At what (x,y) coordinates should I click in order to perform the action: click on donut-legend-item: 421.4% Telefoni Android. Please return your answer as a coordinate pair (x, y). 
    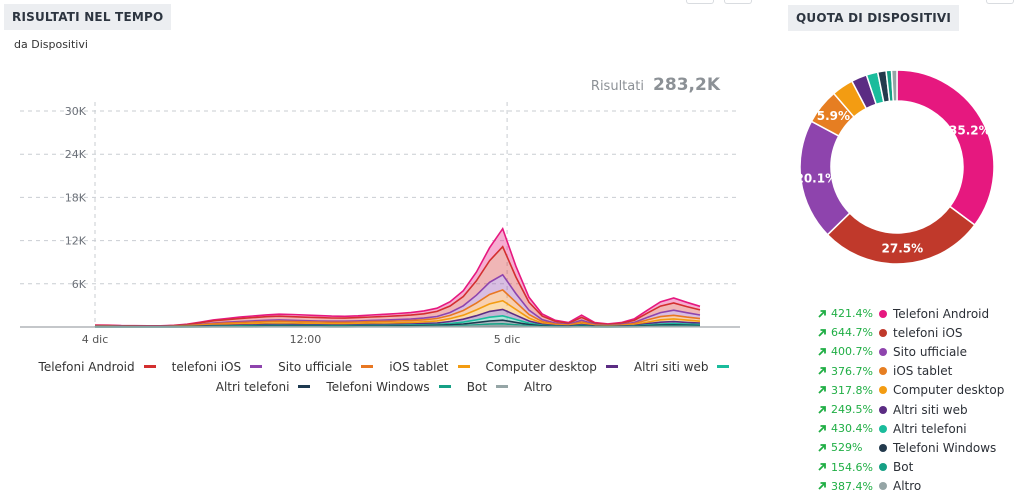
    Looking at the image, I should click on (910, 313).